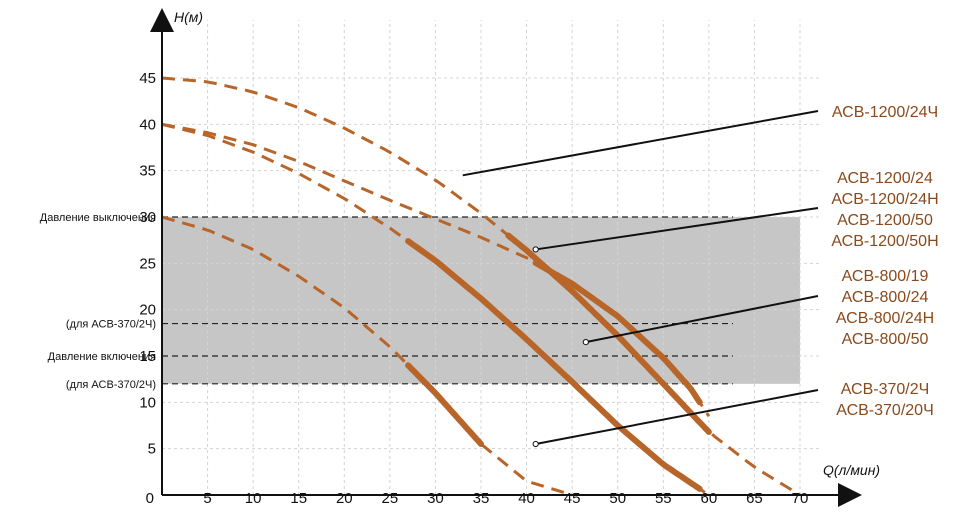 The width and height of the screenshot is (970, 522). Describe the element at coordinates (885, 276) in the screenshot. I see `legend-label: АСВ-800/19` at that location.